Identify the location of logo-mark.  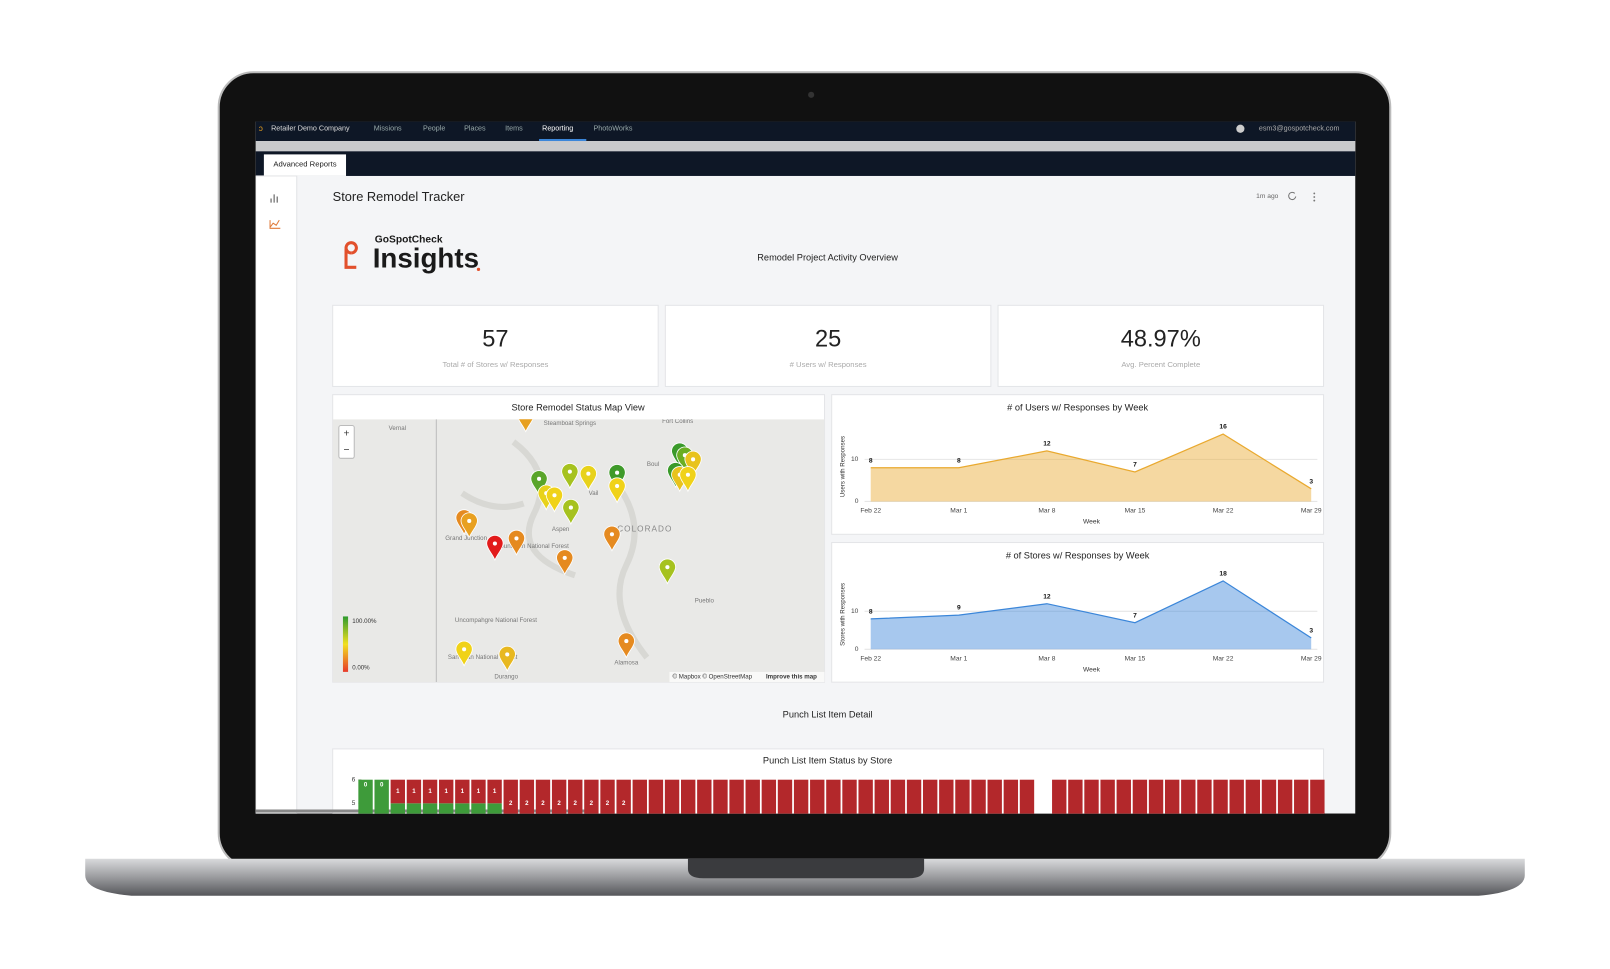
(351, 255).